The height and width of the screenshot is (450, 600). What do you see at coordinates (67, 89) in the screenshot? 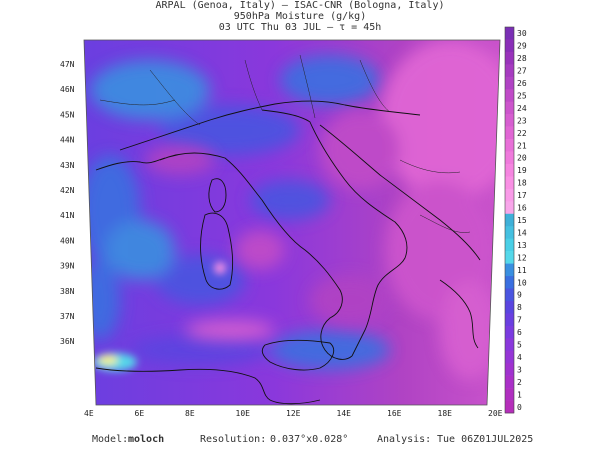
I see `lat-label: 46N` at bounding box center [67, 89].